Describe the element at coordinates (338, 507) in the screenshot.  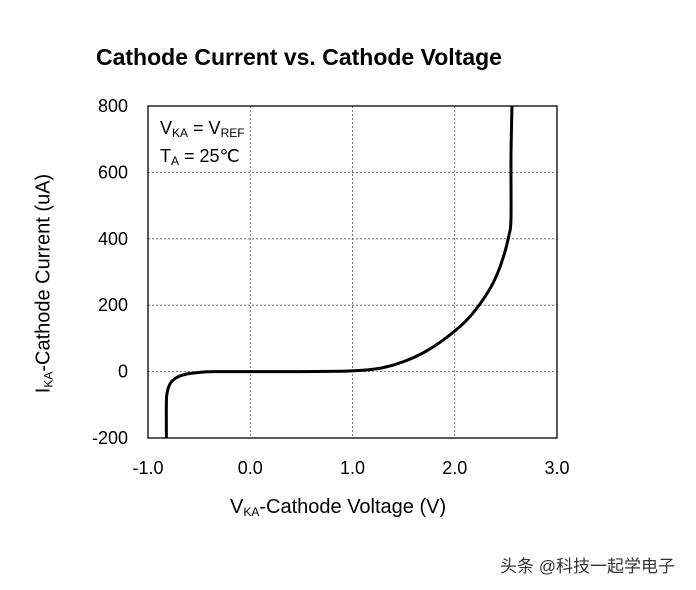
I see `x-axis-label: VKA-Cathode Voltage (V)` at that location.